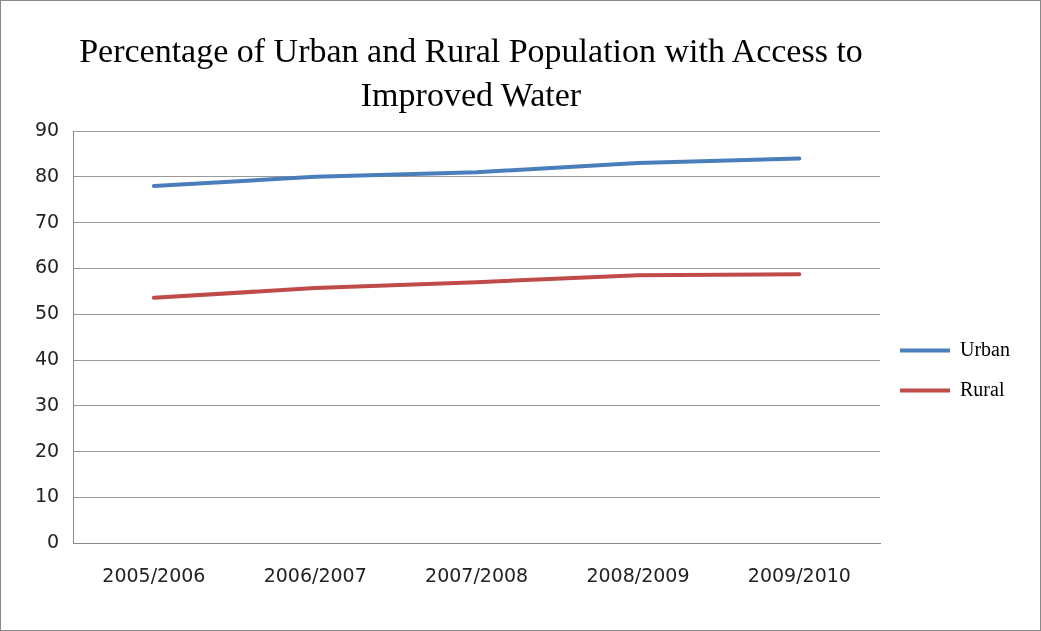  Describe the element at coordinates (47, 174) in the screenshot. I see `y-tick-label: 80` at that location.